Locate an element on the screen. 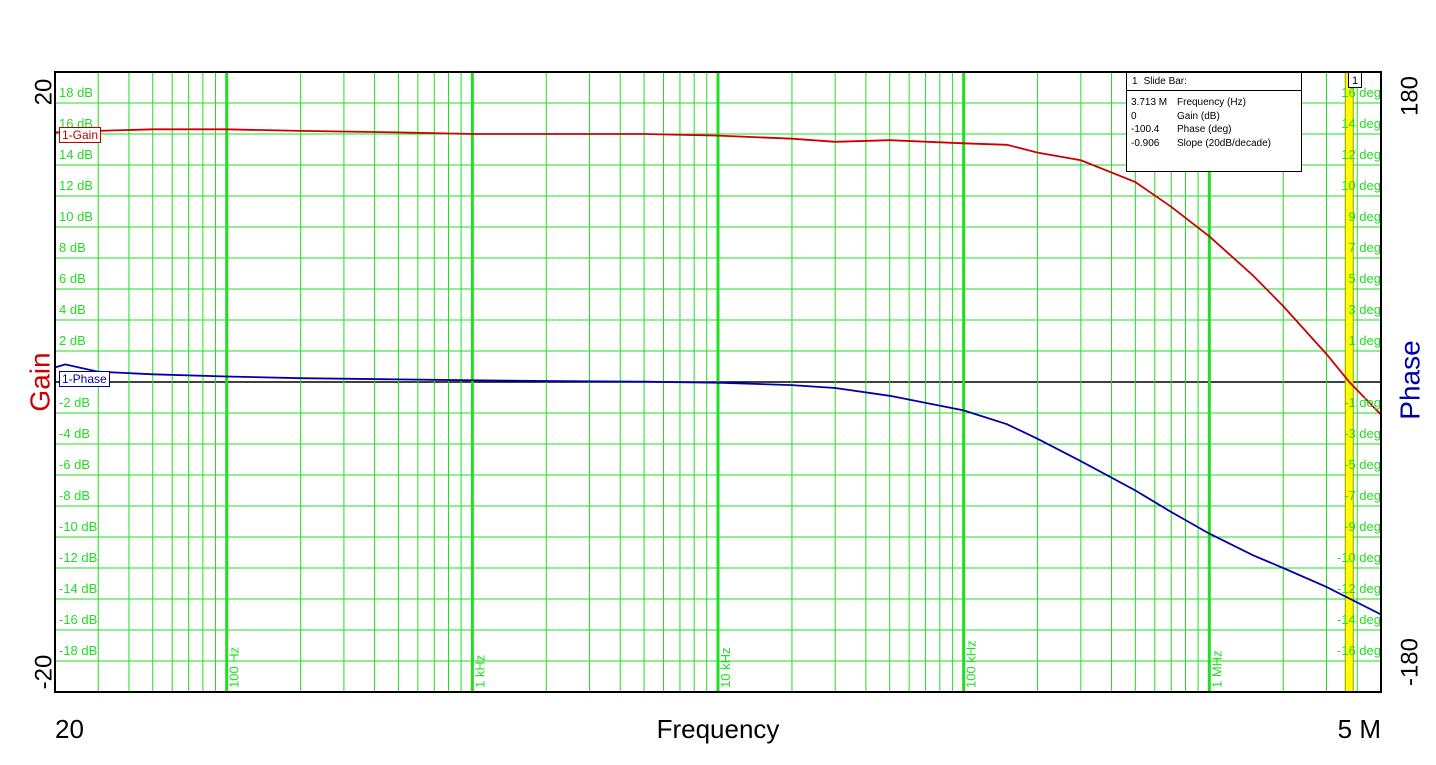  gain-tick-label: 18 dB is located at coordinates (76, 92).